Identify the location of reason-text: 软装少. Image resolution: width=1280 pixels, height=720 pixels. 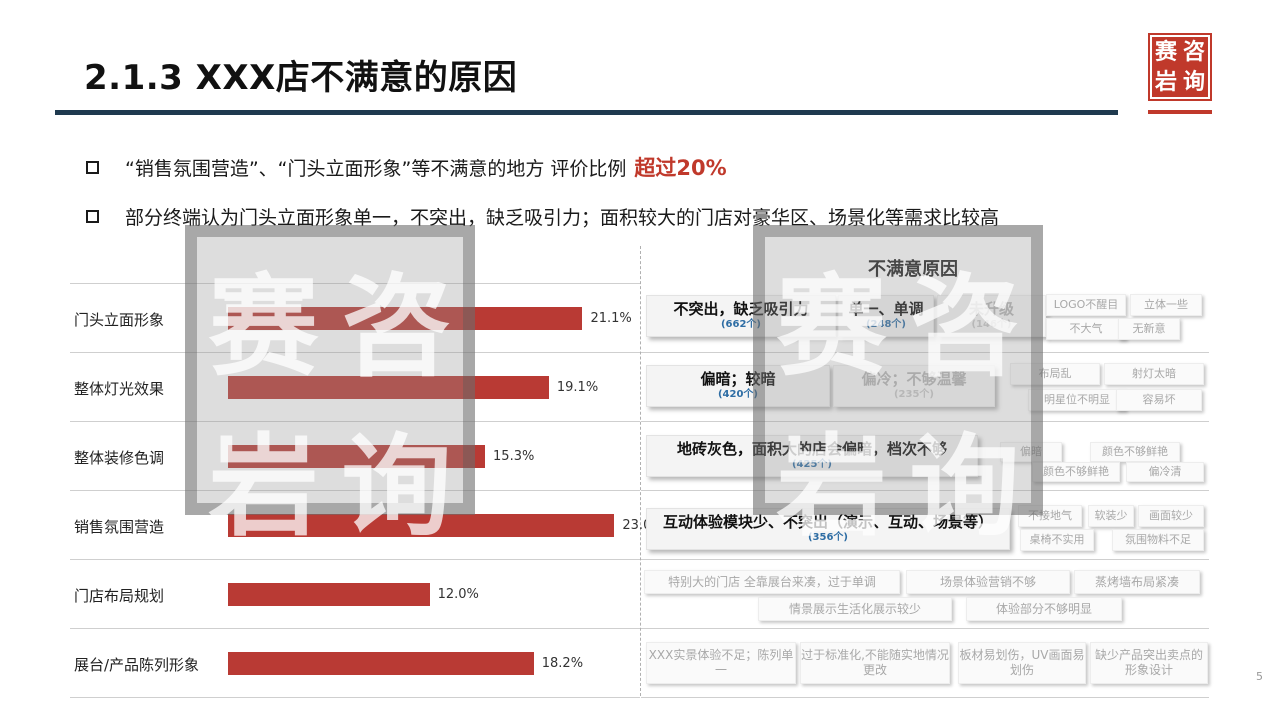
(1111, 516).